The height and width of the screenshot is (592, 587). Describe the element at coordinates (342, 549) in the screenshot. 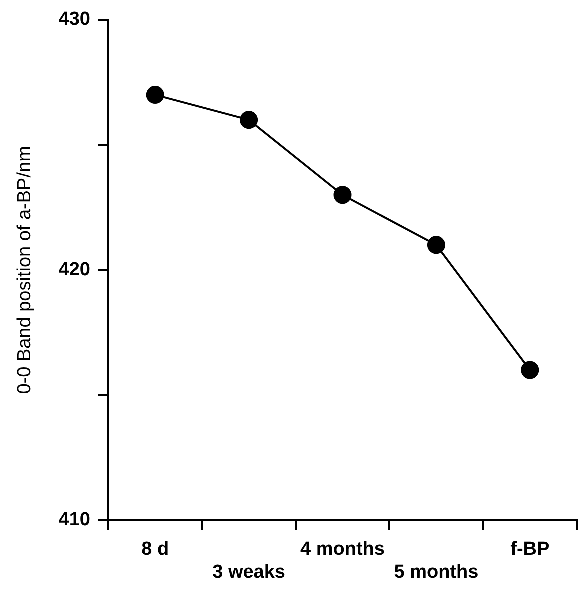

I see `x-tick-label: 4 months` at that location.